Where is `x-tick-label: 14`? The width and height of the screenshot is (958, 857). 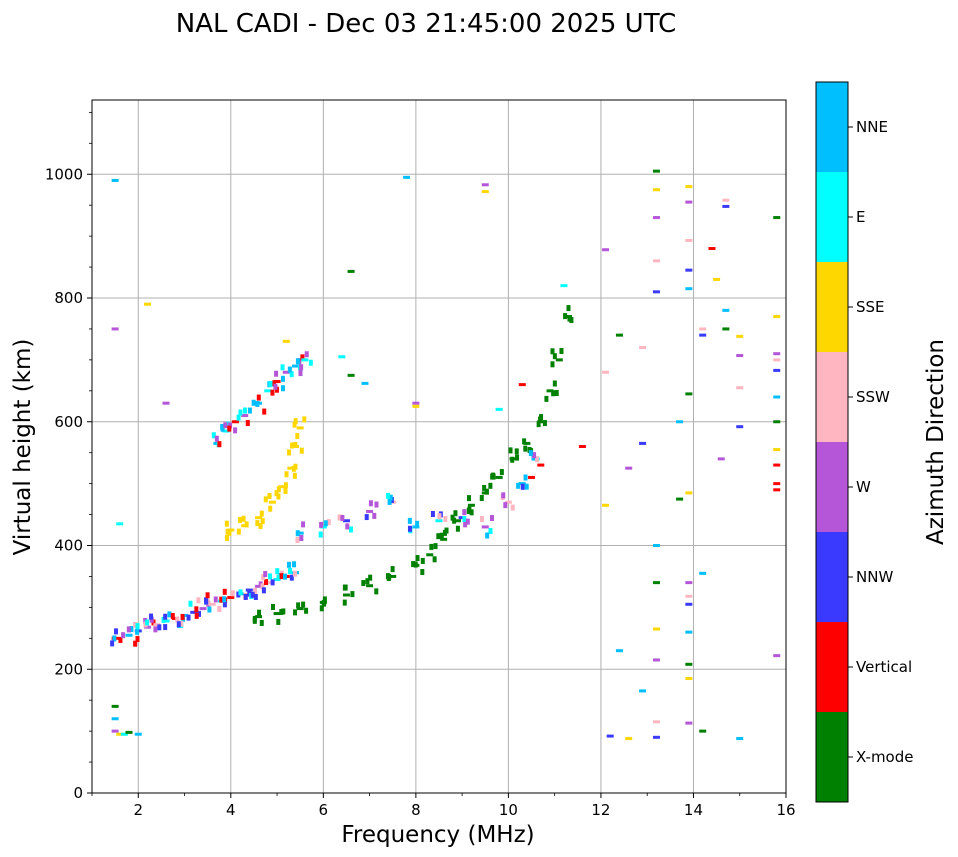
x-tick-label: 14 is located at coordinates (693, 810).